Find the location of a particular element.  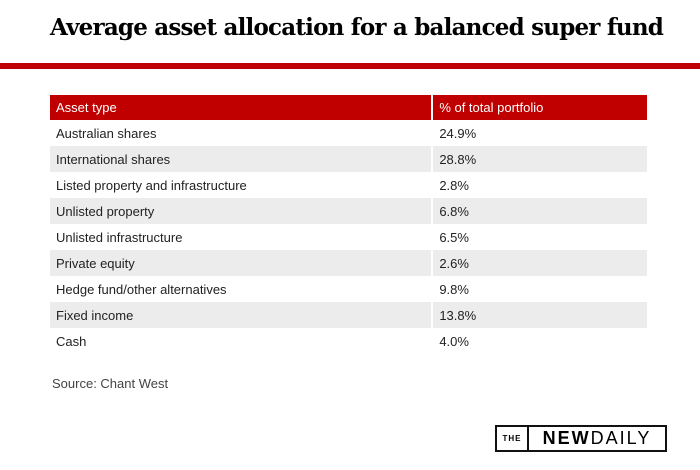

asset-type-cell: International shares is located at coordinates (241, 159).